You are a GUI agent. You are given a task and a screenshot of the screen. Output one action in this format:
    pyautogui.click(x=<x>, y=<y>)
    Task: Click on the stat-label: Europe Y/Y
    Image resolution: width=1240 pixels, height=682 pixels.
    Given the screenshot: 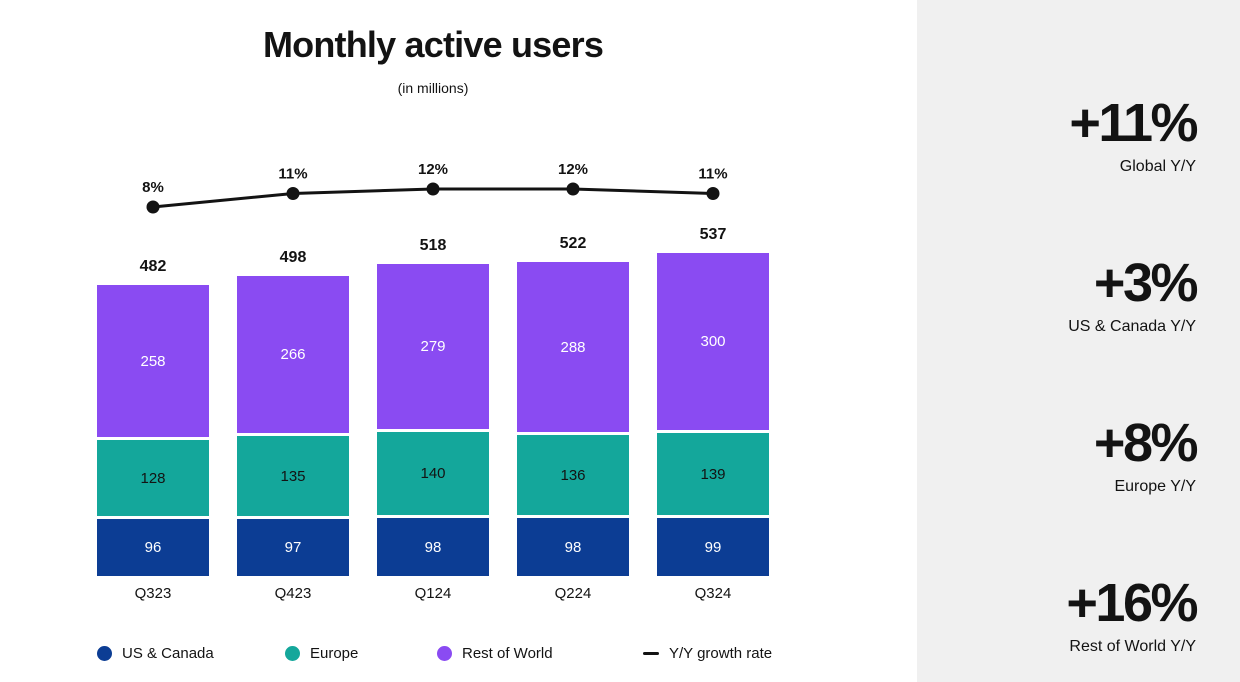 What is the action you would take?
    pyautogui.click(x=1155, y=486)
    